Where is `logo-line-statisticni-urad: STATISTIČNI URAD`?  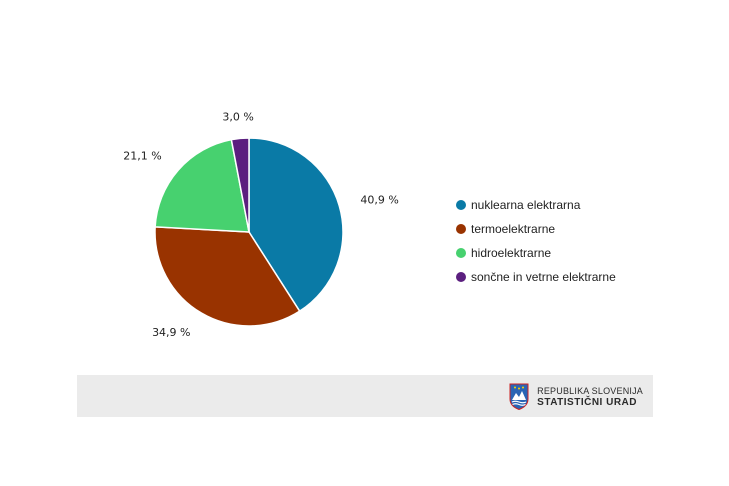 logo-line-statisticni-urad: STATISTIČNI URAD is located at coordinates (587, 402).